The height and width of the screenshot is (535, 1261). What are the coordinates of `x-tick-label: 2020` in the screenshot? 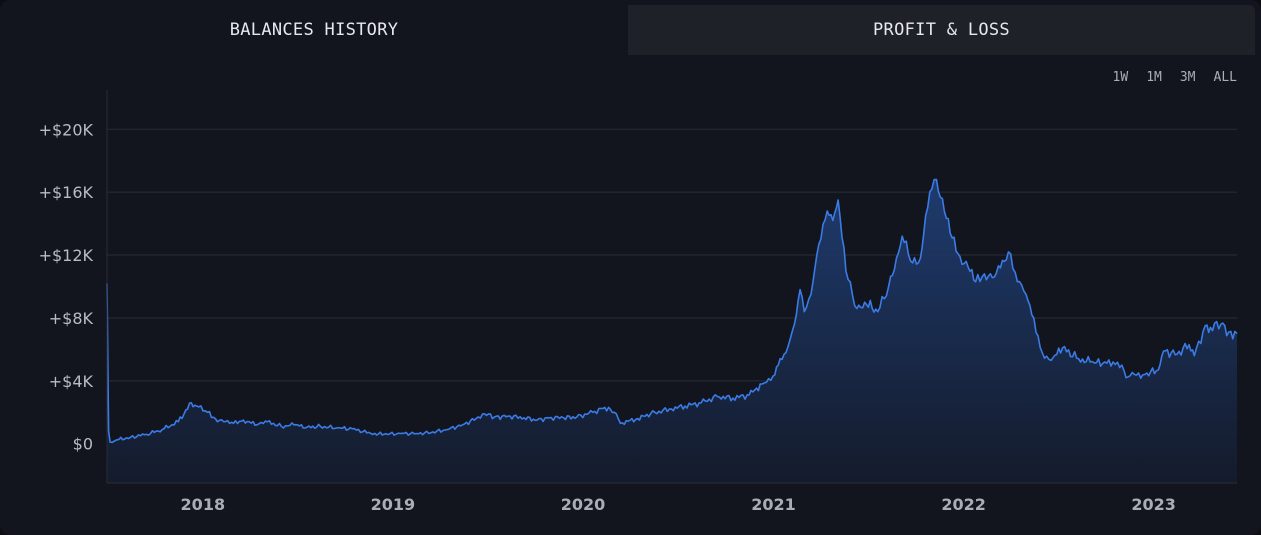 It's located at (583, 504).